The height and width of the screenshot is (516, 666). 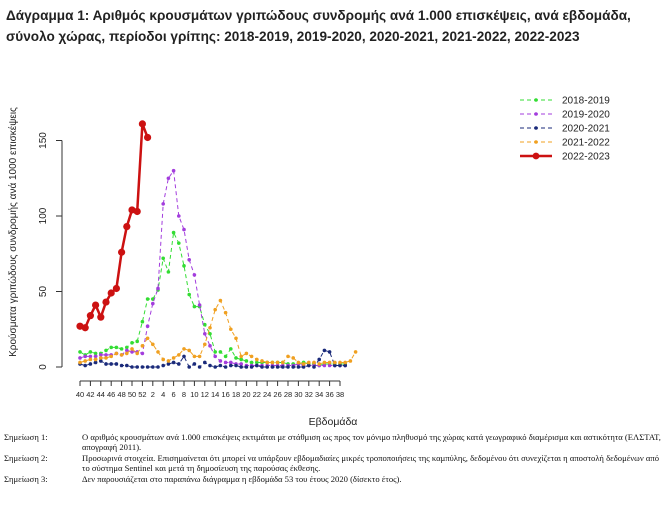 I want to click on x-tick-label: 10, so click(x=194, y=394).